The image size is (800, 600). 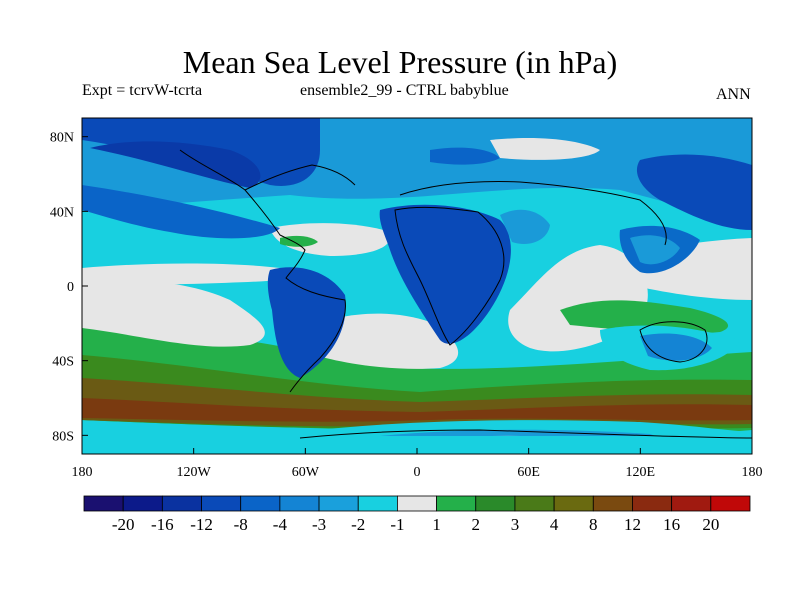 I want to click on colorbar-label: -4, so click(x=280, y=524).